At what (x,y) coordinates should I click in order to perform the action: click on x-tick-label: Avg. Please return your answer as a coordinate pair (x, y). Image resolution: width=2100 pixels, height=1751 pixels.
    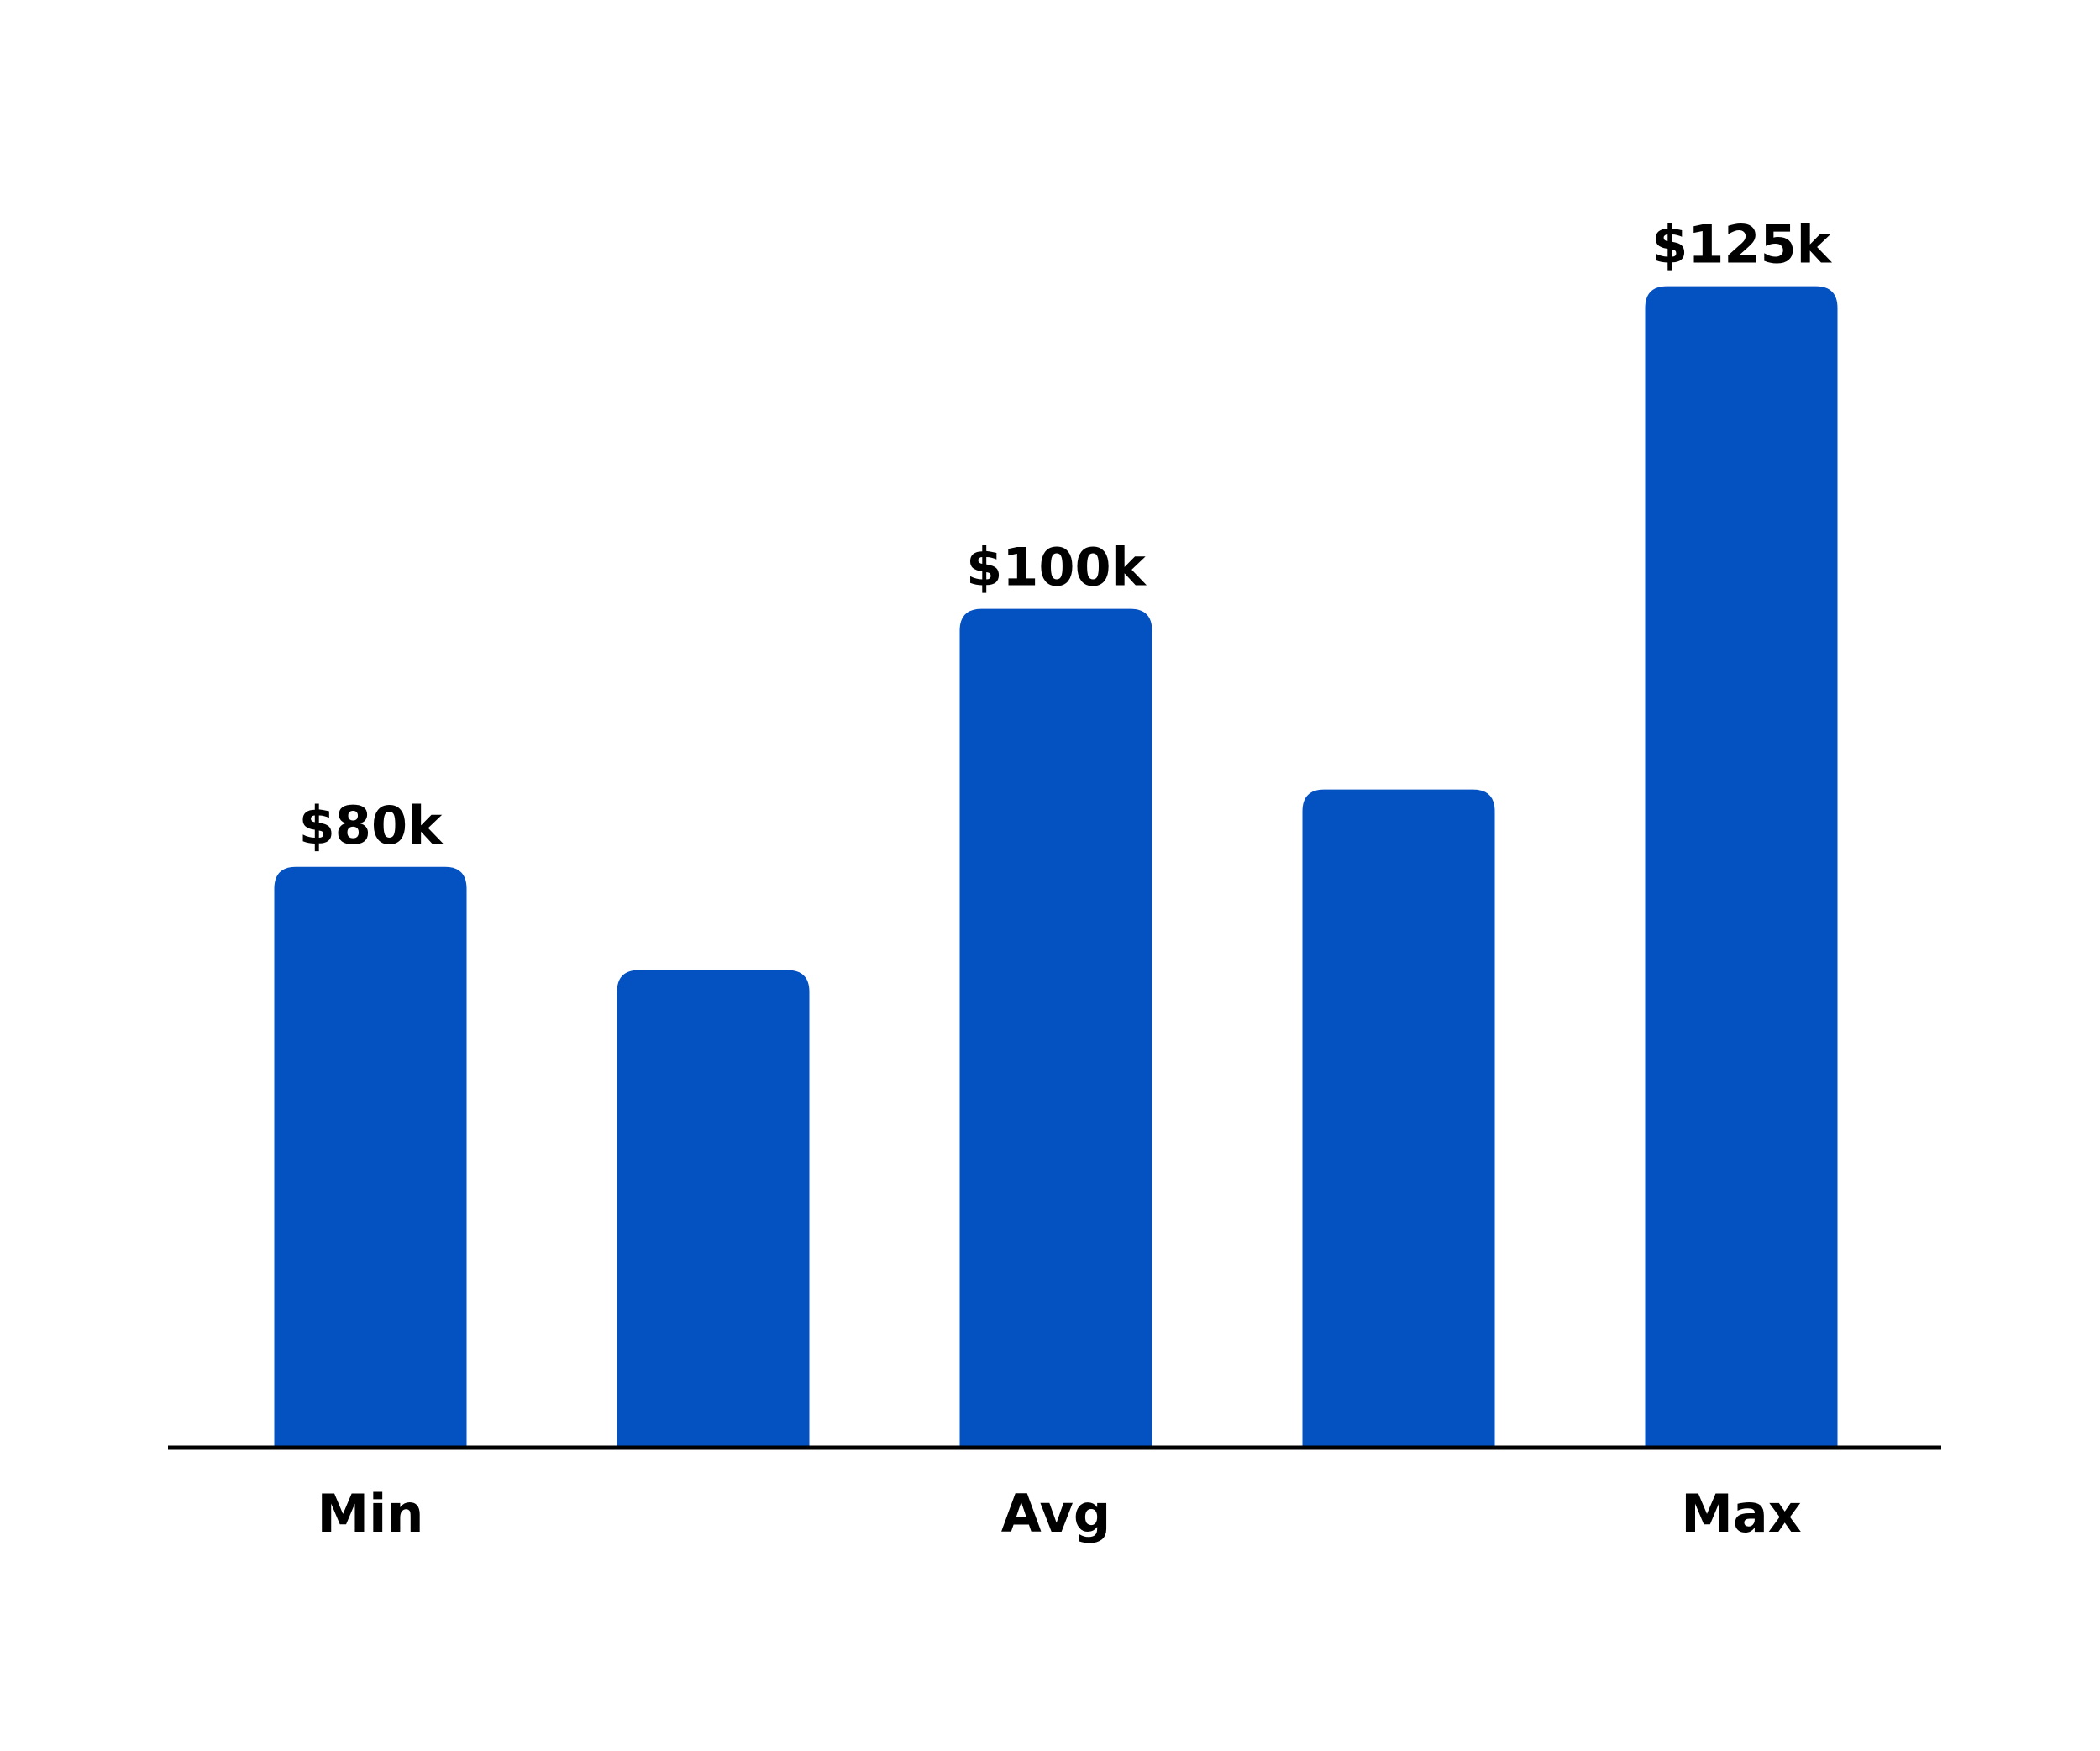
    Looking at the image, I should click on (1056, 1513).